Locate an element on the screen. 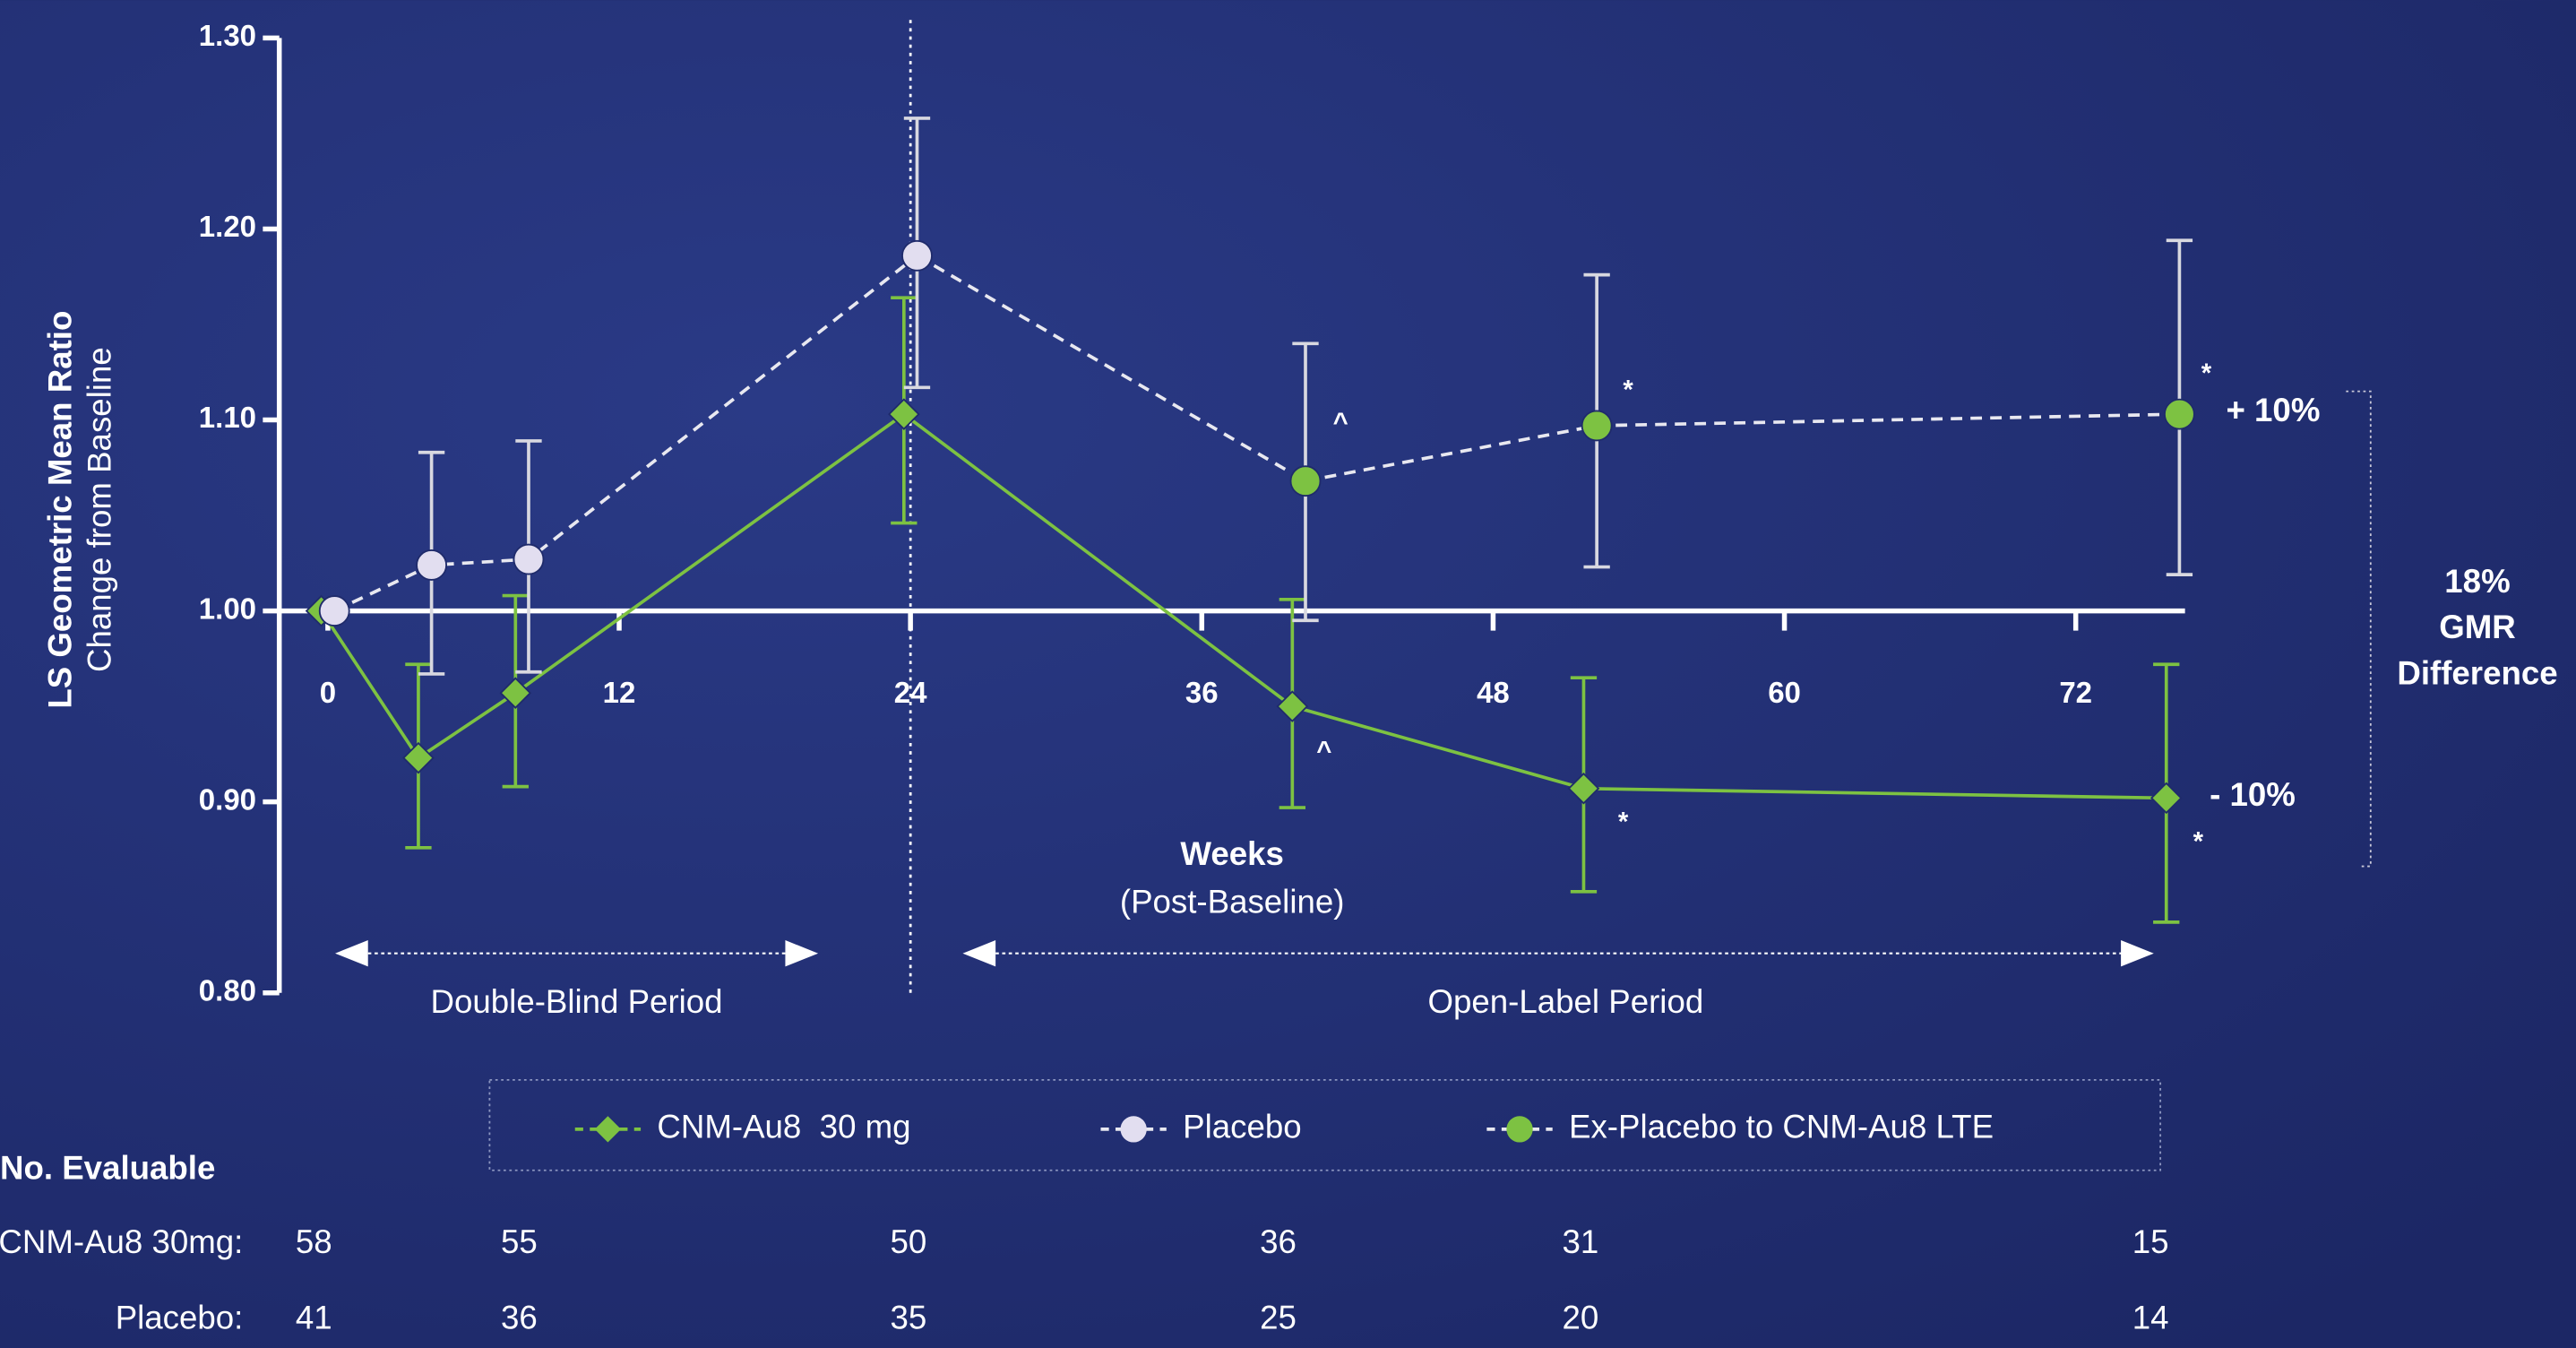 This screenshot has height=1348, width=2576. period-label: Double-Blind Period is located at coordinates (577, 1002).